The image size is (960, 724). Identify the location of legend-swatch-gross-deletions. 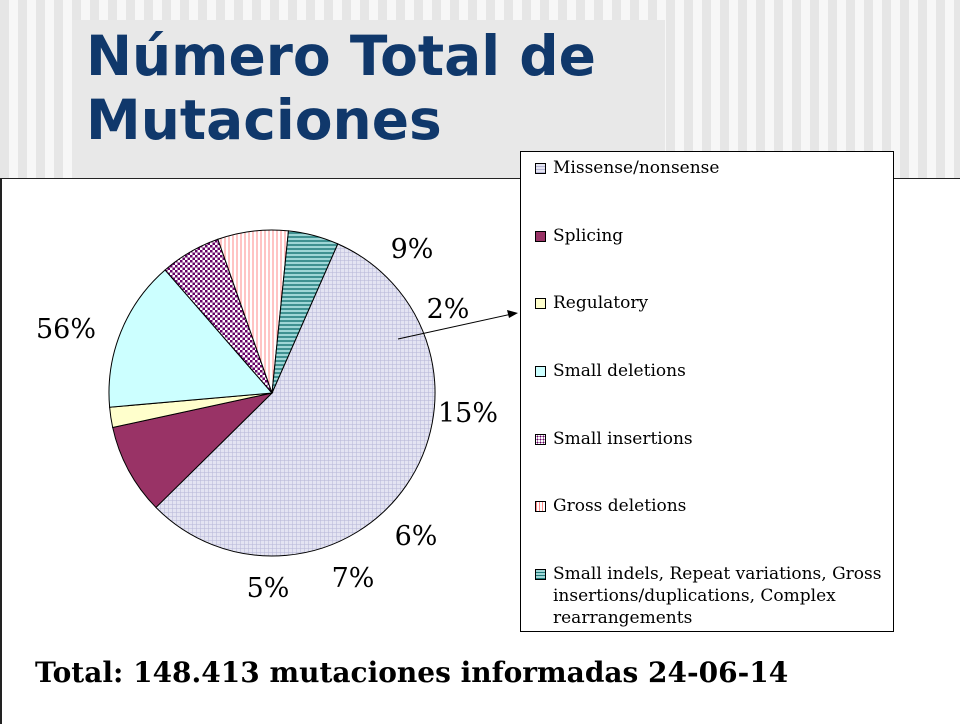
(540, 506).